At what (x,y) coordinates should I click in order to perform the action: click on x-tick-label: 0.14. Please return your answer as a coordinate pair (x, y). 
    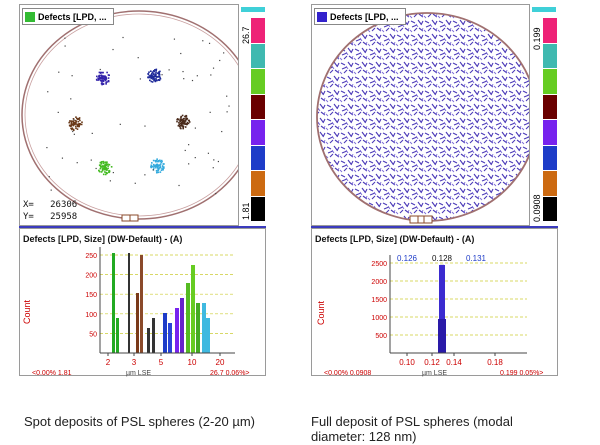
    Looking at the image, I should click on (454, 362).